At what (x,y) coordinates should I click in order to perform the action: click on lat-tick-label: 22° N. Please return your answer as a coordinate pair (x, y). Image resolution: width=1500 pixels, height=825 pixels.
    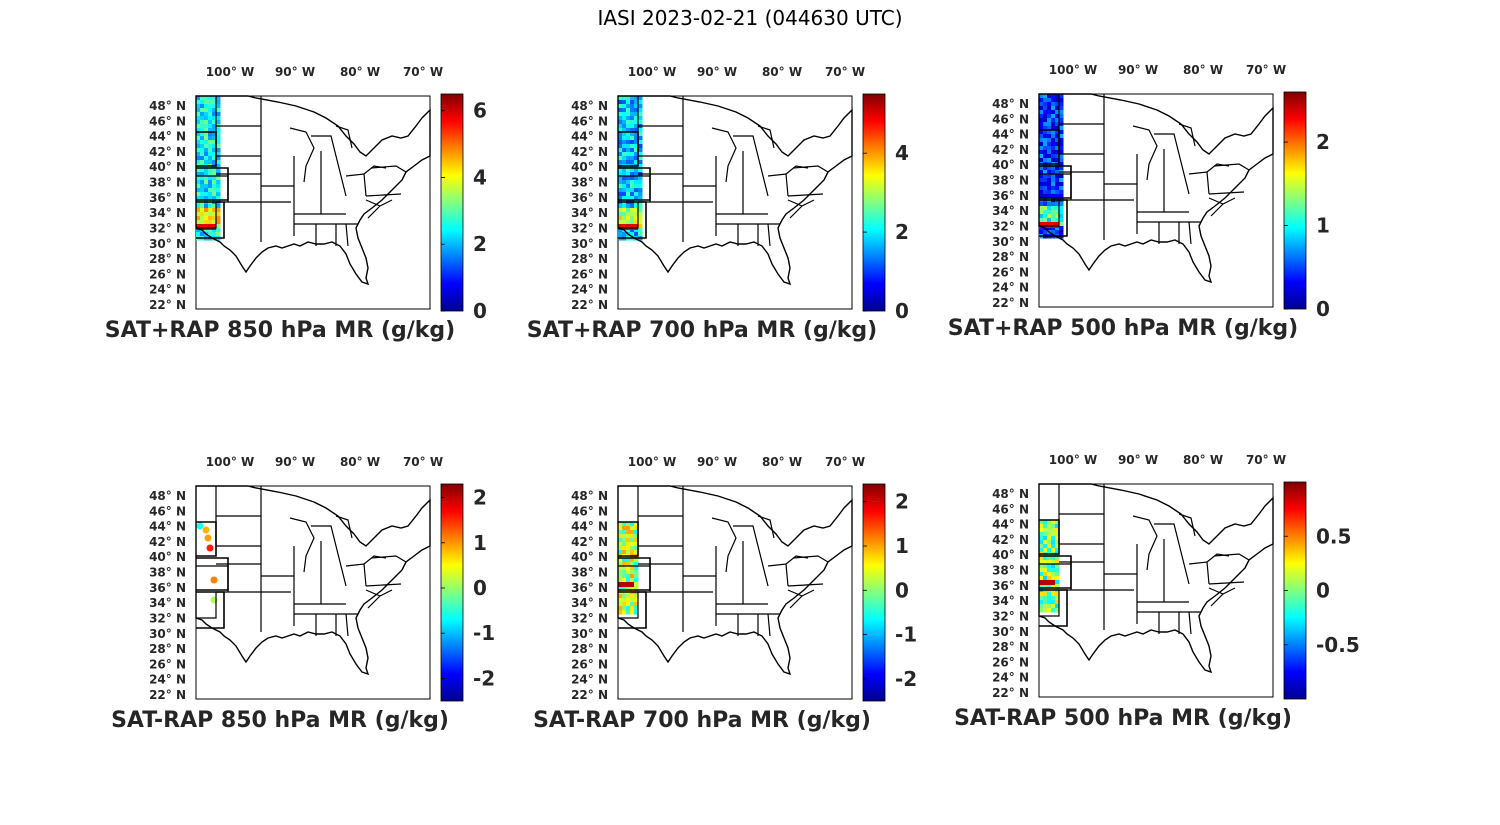
    Looking at the image, I should click on (1010, 693).